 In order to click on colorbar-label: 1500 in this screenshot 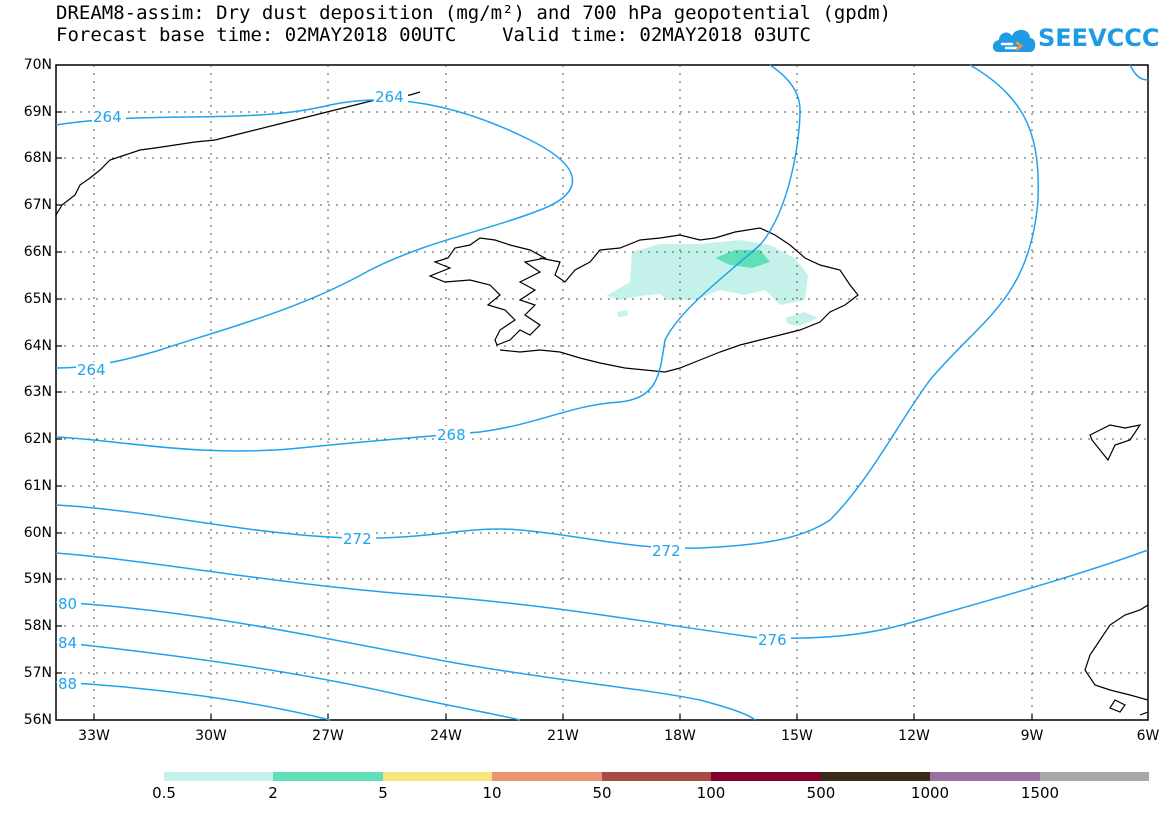, I will do `click(1040, 793)`.